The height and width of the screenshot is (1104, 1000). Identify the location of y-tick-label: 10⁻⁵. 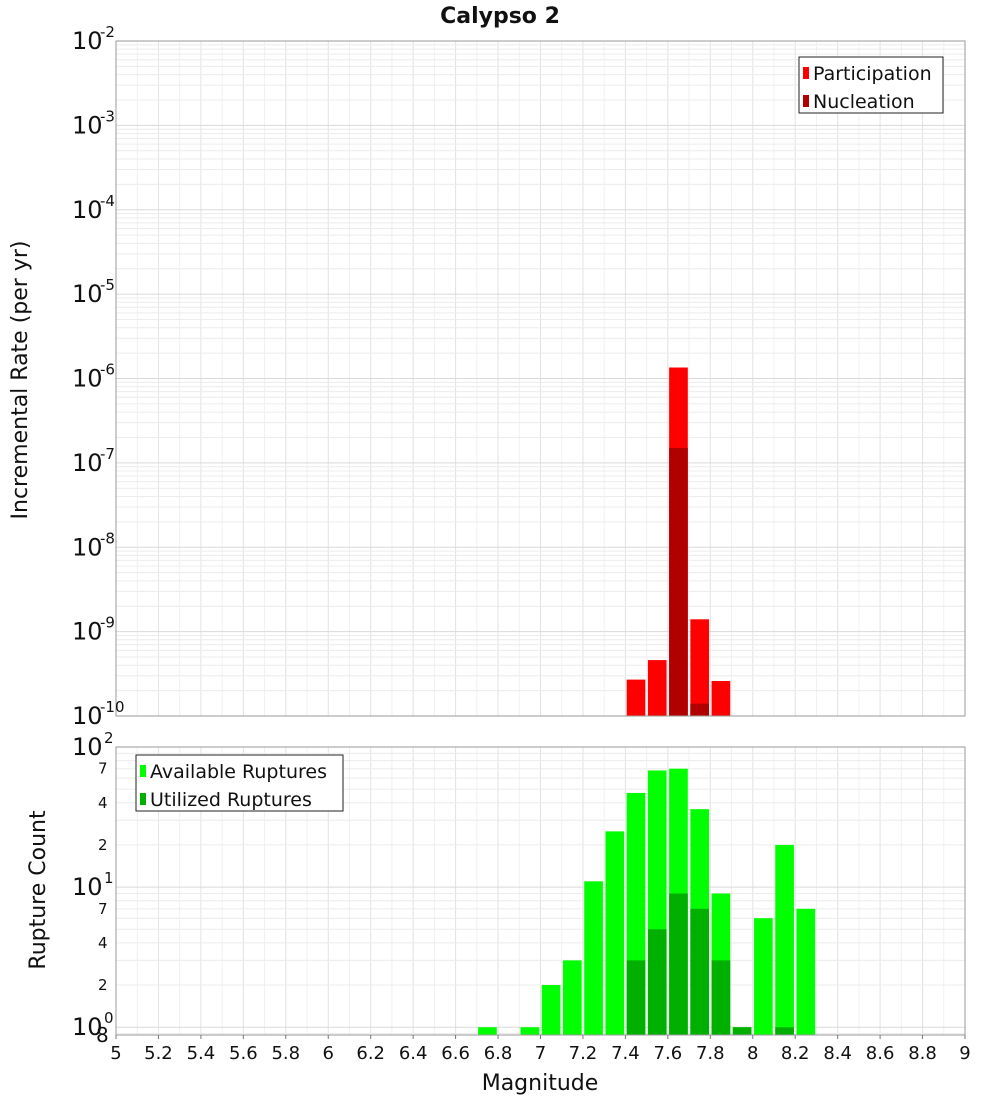
(93, 292).